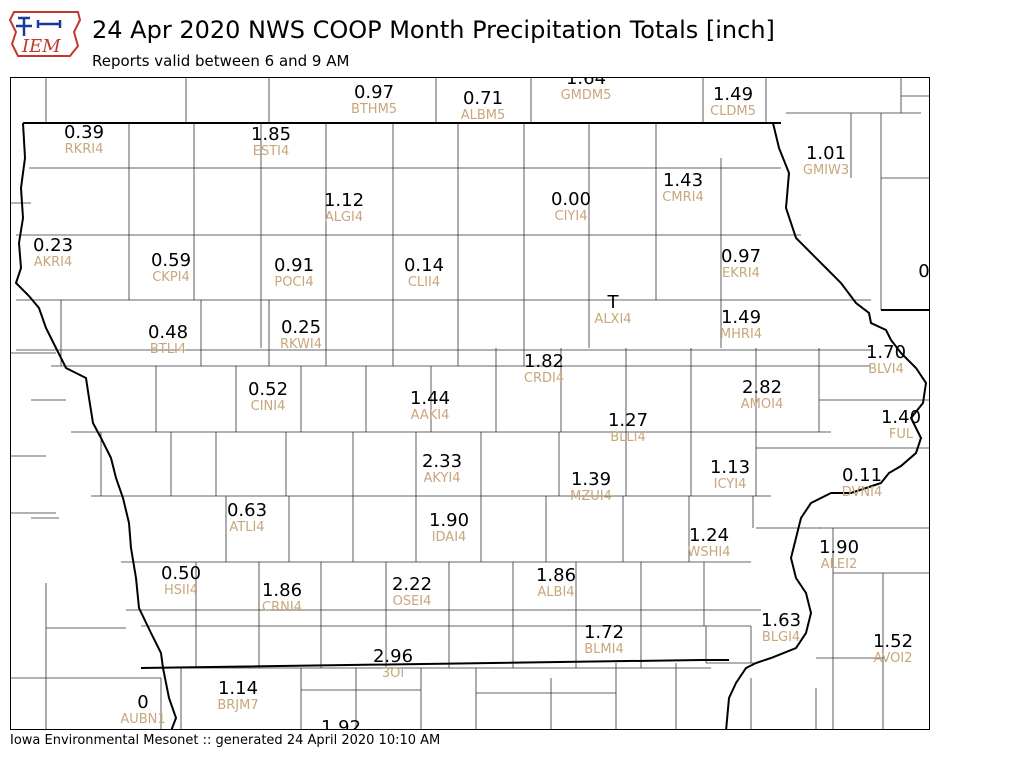 The image size is (1024, 768). I want to click on station-id: ALGI4, so click(344, 217).